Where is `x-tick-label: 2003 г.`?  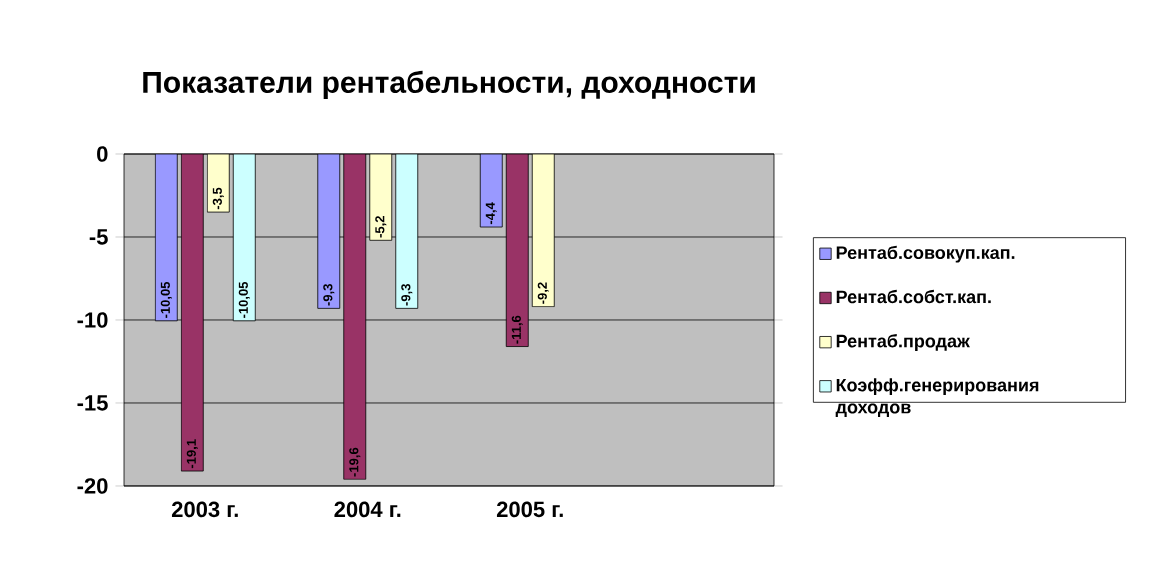 x-tick-label: 2003 г. is located at coordinates (204, 509).